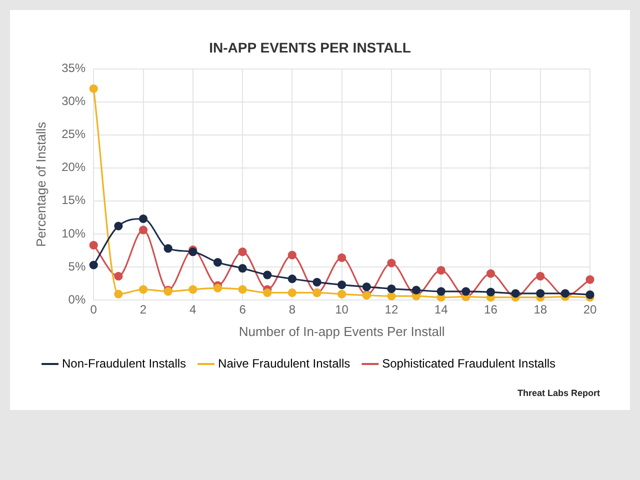  Describe the element at coordinates (310, 47) in the screenshot. I see `chart-title: IN-APP EVENTS PER INSTALL` at that location.